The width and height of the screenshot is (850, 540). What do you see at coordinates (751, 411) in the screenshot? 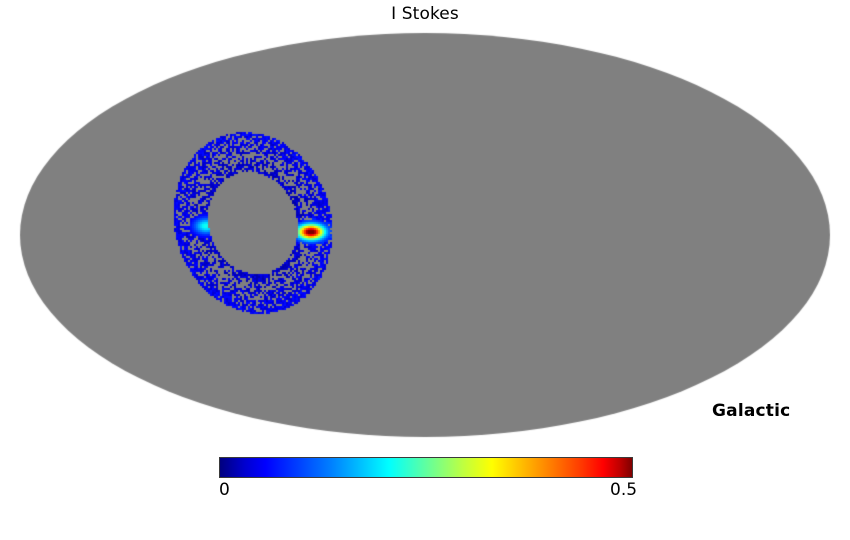
I see `coordinate-system-label: Galactic` at bounding box center [751, 411].